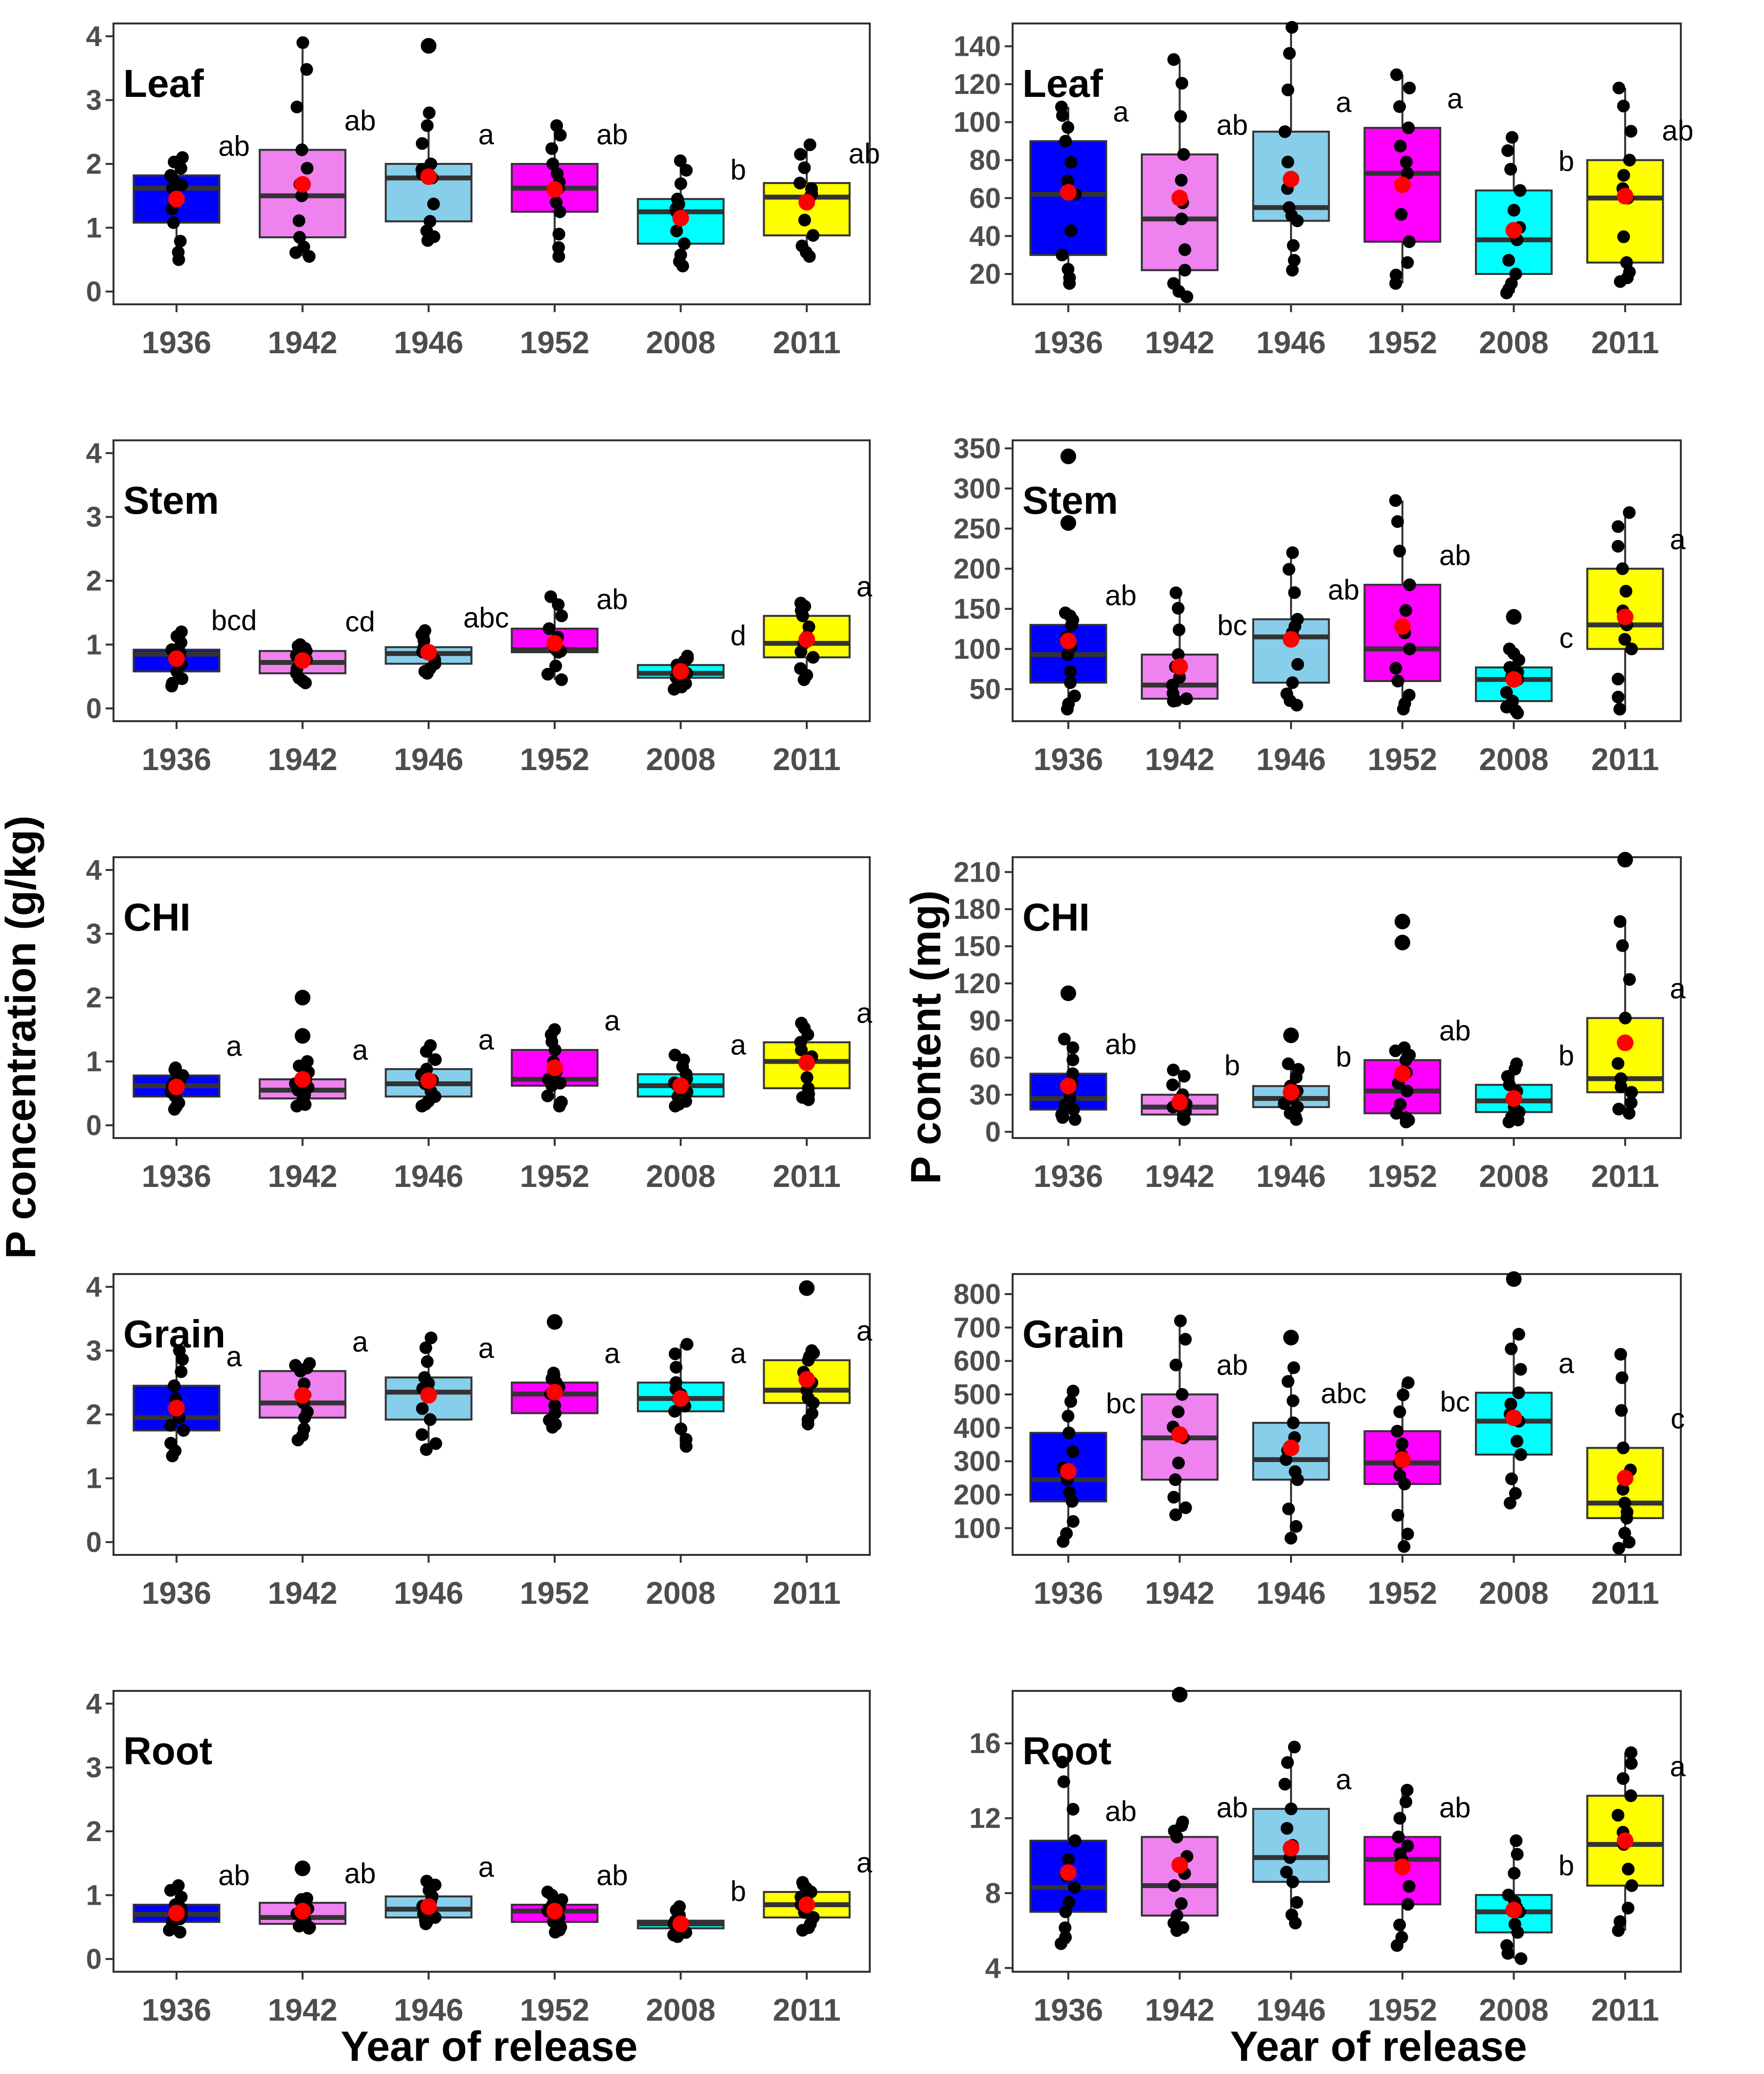 The width and height of the screenshot is (1764, 2074). I want to click on box-1942: ab, so click(317, 1896).